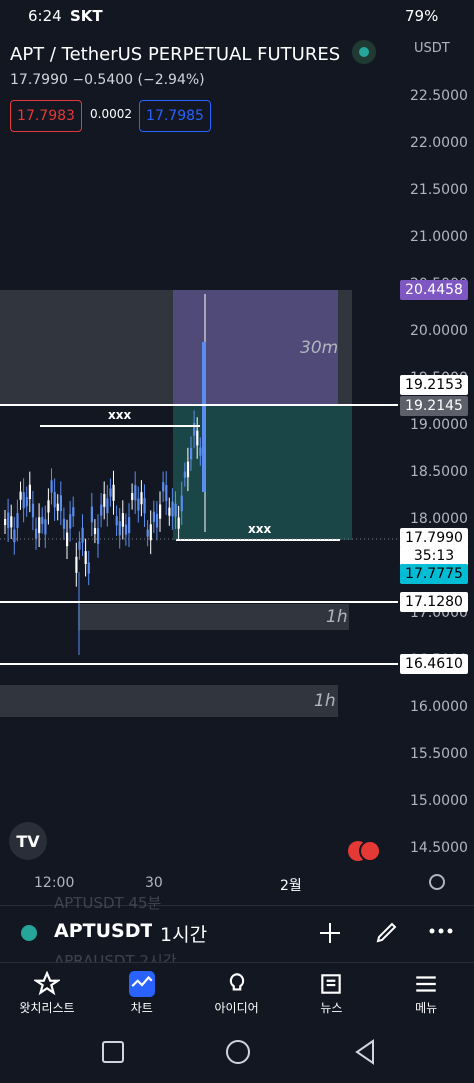 This screenshot has height=1083, width=474. I want to click on logo, so click(28, 841).